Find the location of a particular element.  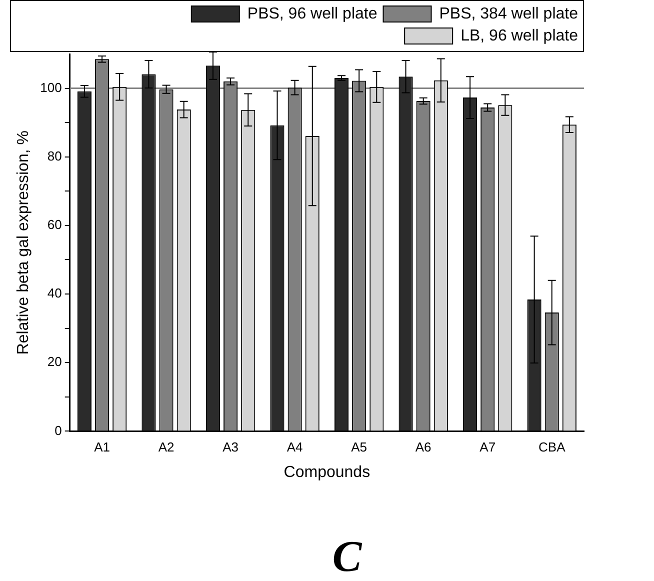

x-axis-title: Compounds is located at coordinates (327, 472).